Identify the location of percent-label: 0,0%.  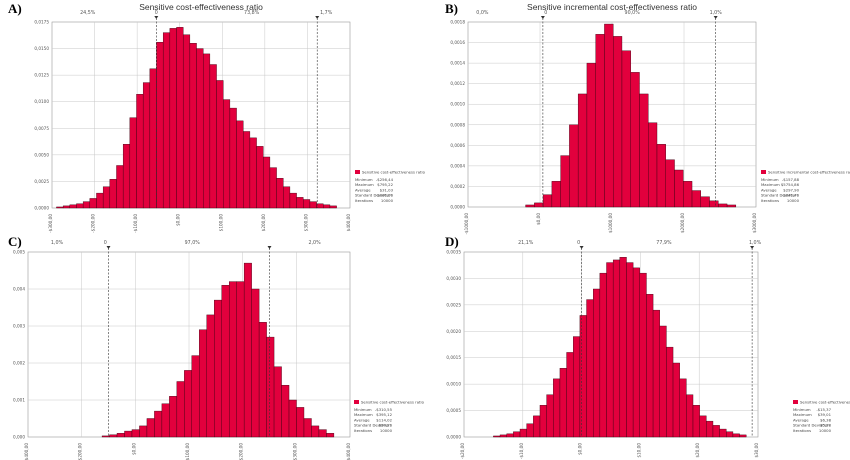
(482, 13).